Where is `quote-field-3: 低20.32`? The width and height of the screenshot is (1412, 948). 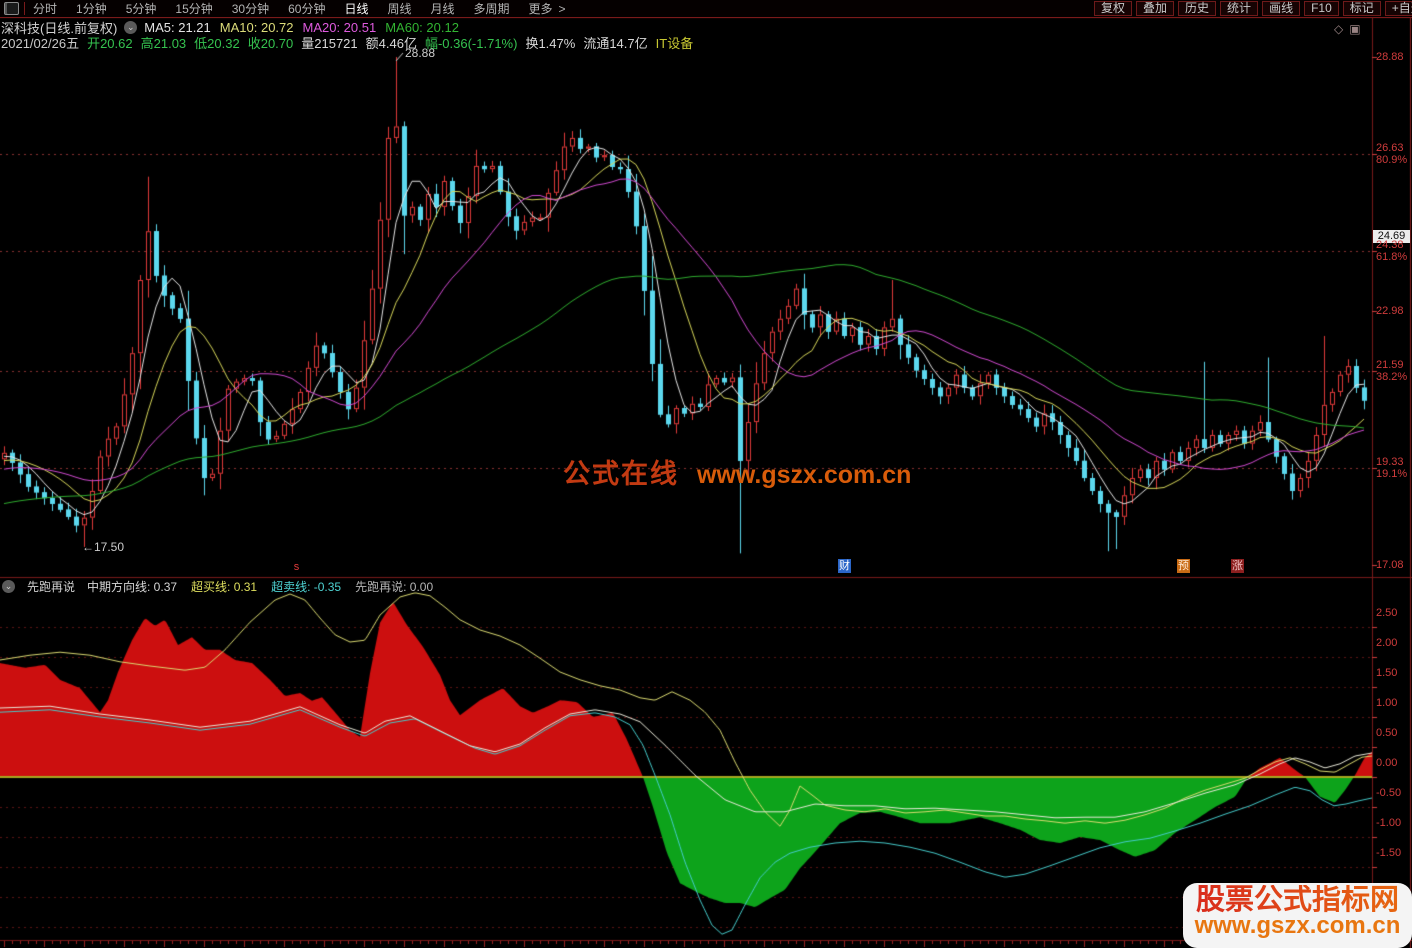 quote-field-3: 低20.32 is located at coordinates (217, 43).